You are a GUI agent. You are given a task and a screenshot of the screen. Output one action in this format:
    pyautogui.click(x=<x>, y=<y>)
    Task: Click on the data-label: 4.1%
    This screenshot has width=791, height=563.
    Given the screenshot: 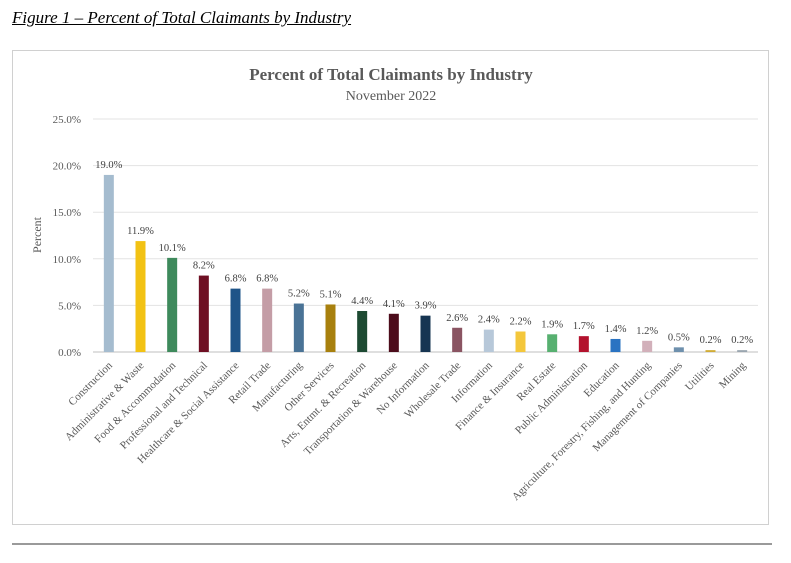 What is the action you would take?
    pyautogui.click(x=394, y=304)
    